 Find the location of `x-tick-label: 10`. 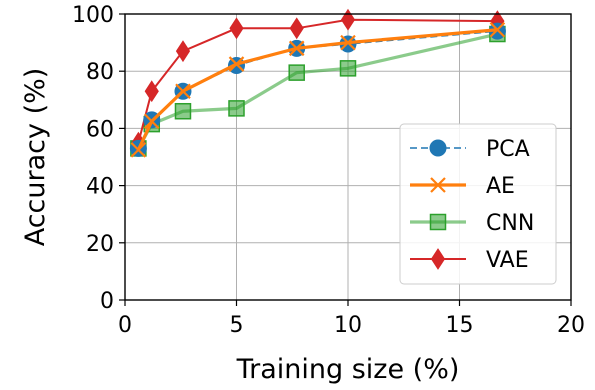

x-tick-label: 10 is located at coordinates (348, 325).